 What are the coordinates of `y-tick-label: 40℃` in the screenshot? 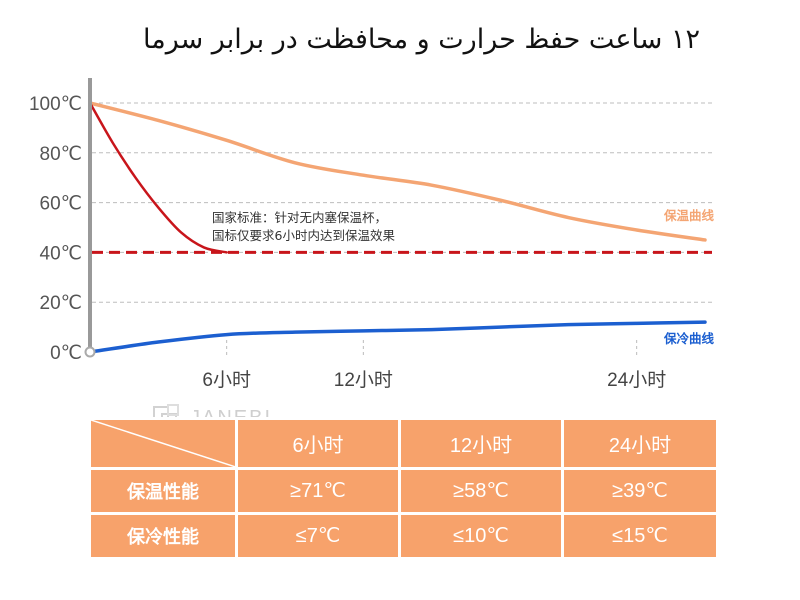 It's located at (61, 253).